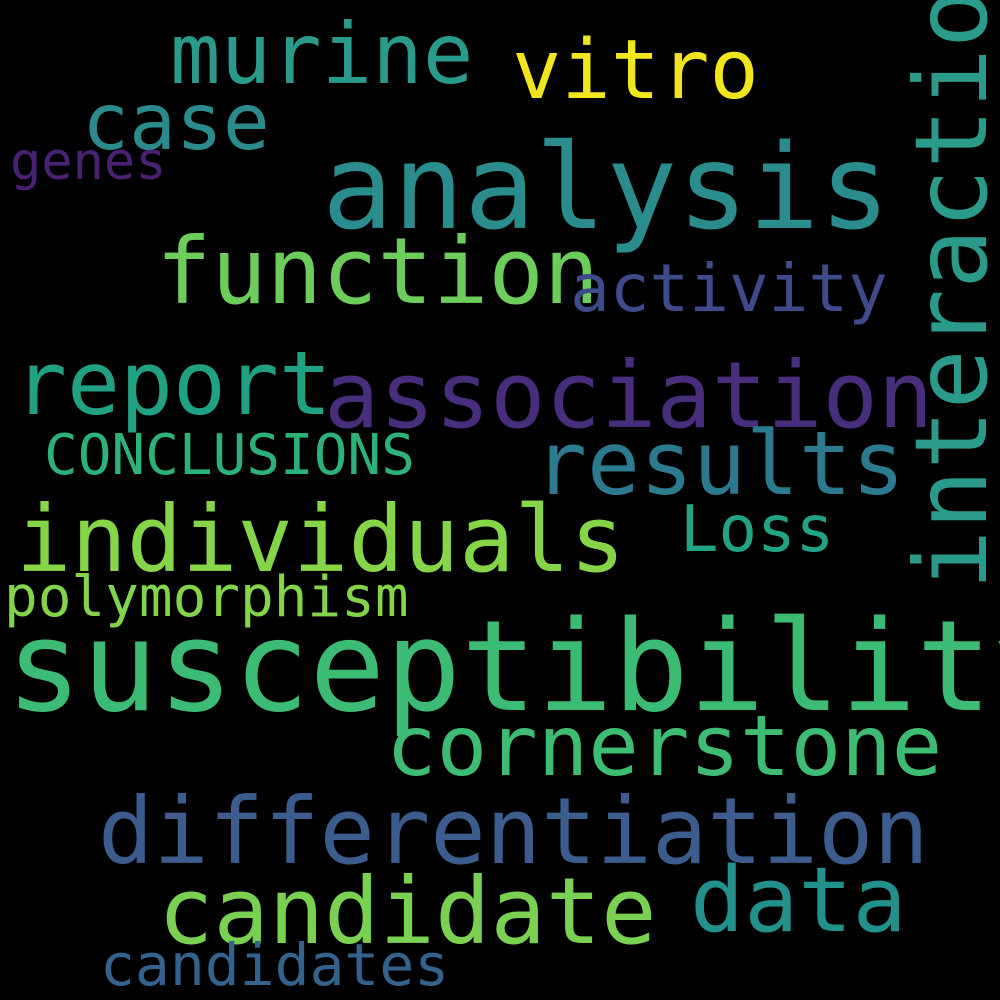 This screenshot has width=1000, height=1000. Describe the element at coordinates (635, 70) in the screenshot. I see `word-vitro: vitro` at that location.